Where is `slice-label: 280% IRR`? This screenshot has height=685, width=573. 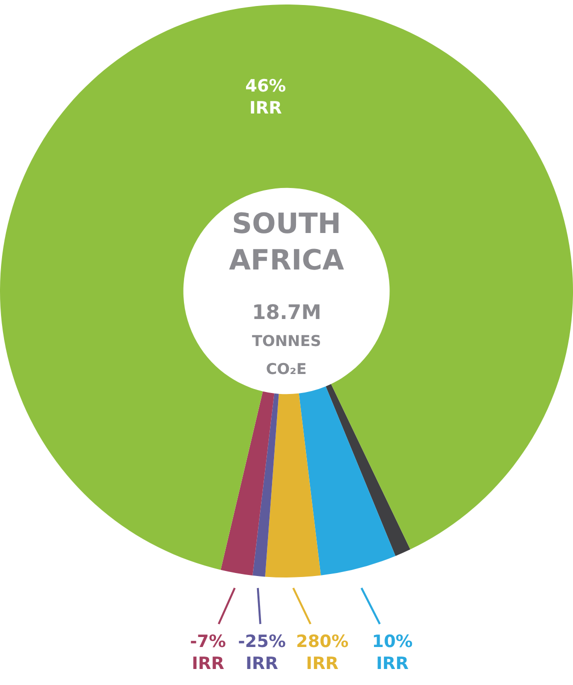 slice-label: 280% IRR is located at coordinates (322, 653).